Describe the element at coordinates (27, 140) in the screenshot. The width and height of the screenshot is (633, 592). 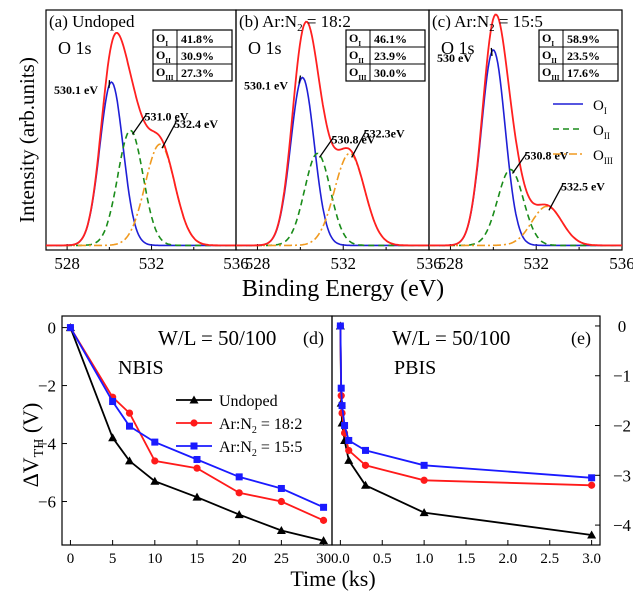
I see `top-y-axis-label: Intensity (arb.units)` at that location.